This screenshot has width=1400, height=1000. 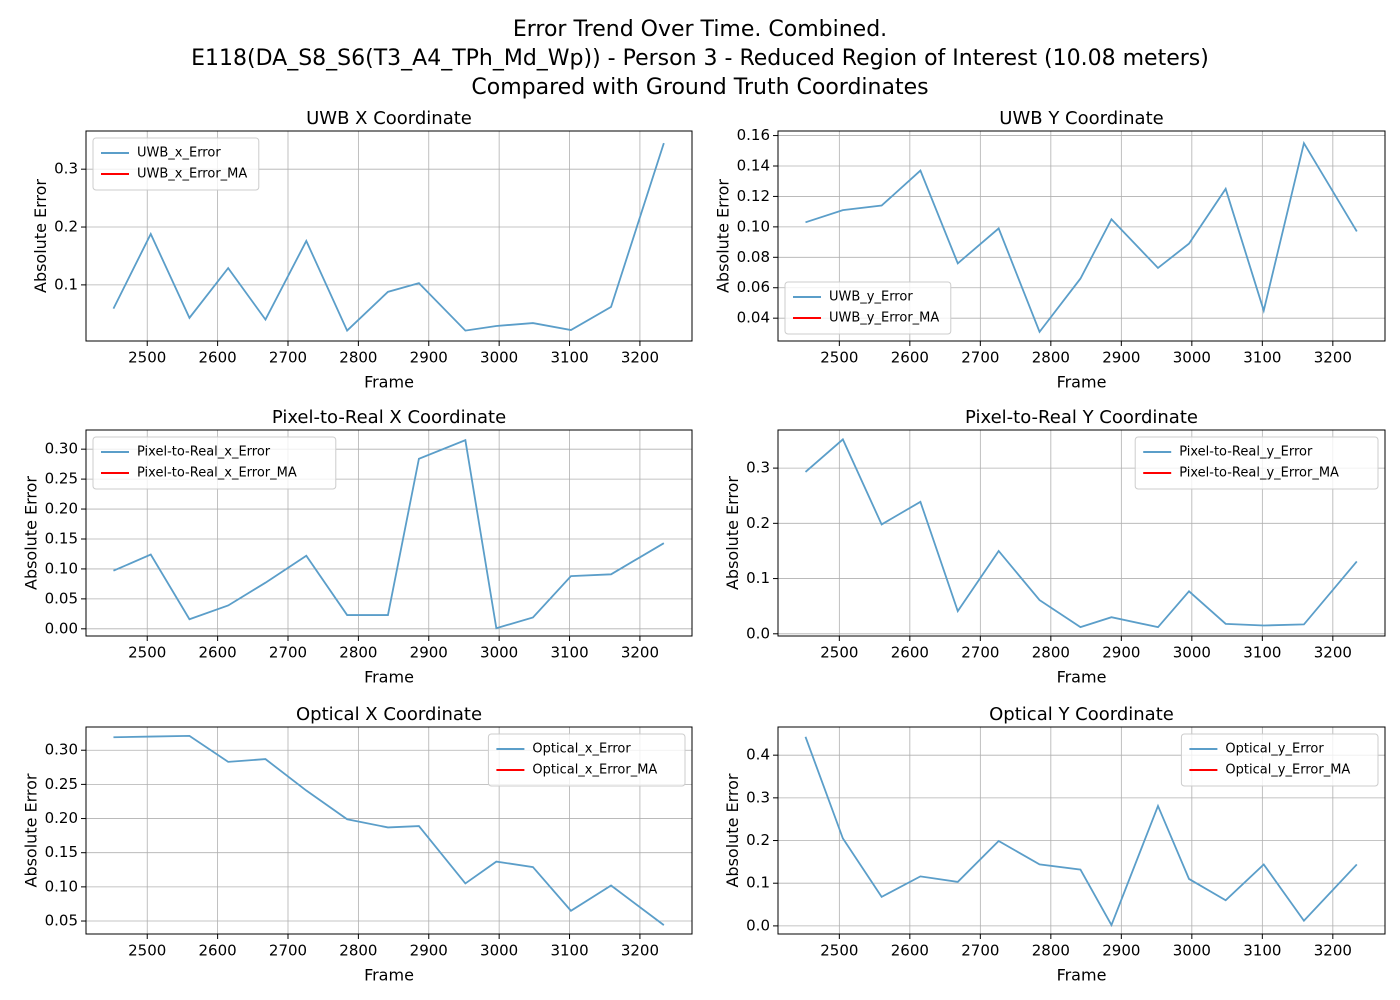 What do you see at coordinates (758, 755) in the screenshot?
I see `y-tick-label: 0.4` at bounding box center [758, 755].